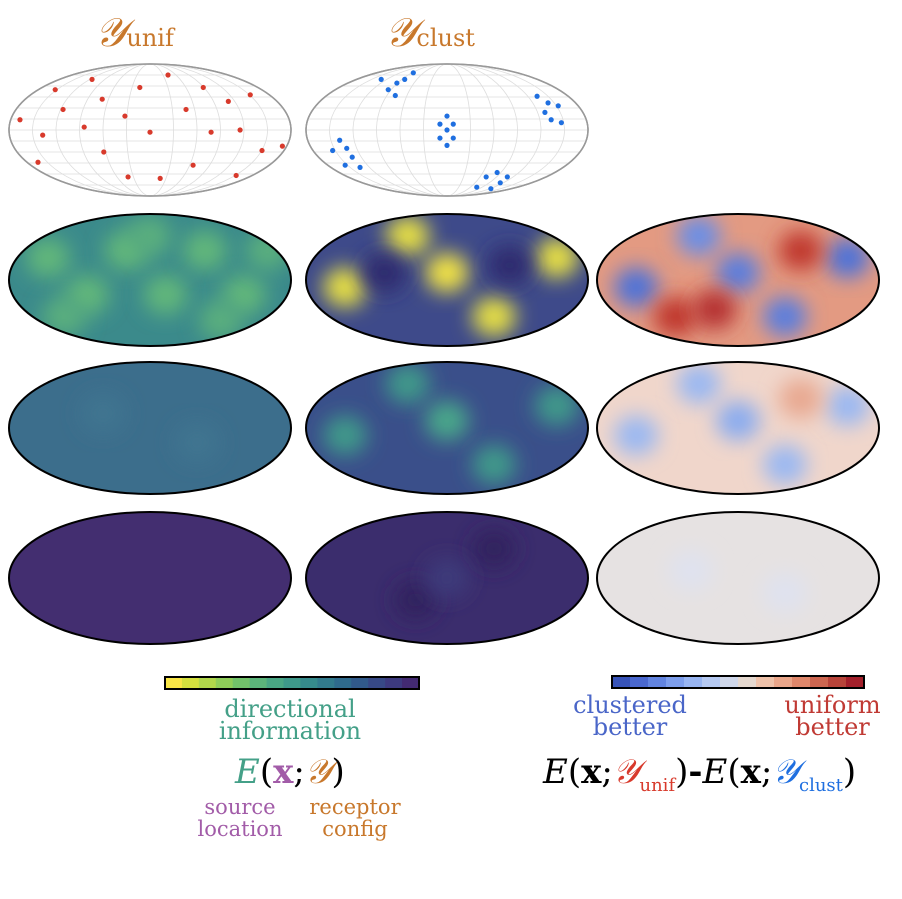 The width and height of the screenshot is (902, 899). What do you see at coordinates (700, 774) in the screenshot?
I see `difference-equation: E(x;𝒴unif)-E(x;𝒴clust)` at bounding box center [700, 774].